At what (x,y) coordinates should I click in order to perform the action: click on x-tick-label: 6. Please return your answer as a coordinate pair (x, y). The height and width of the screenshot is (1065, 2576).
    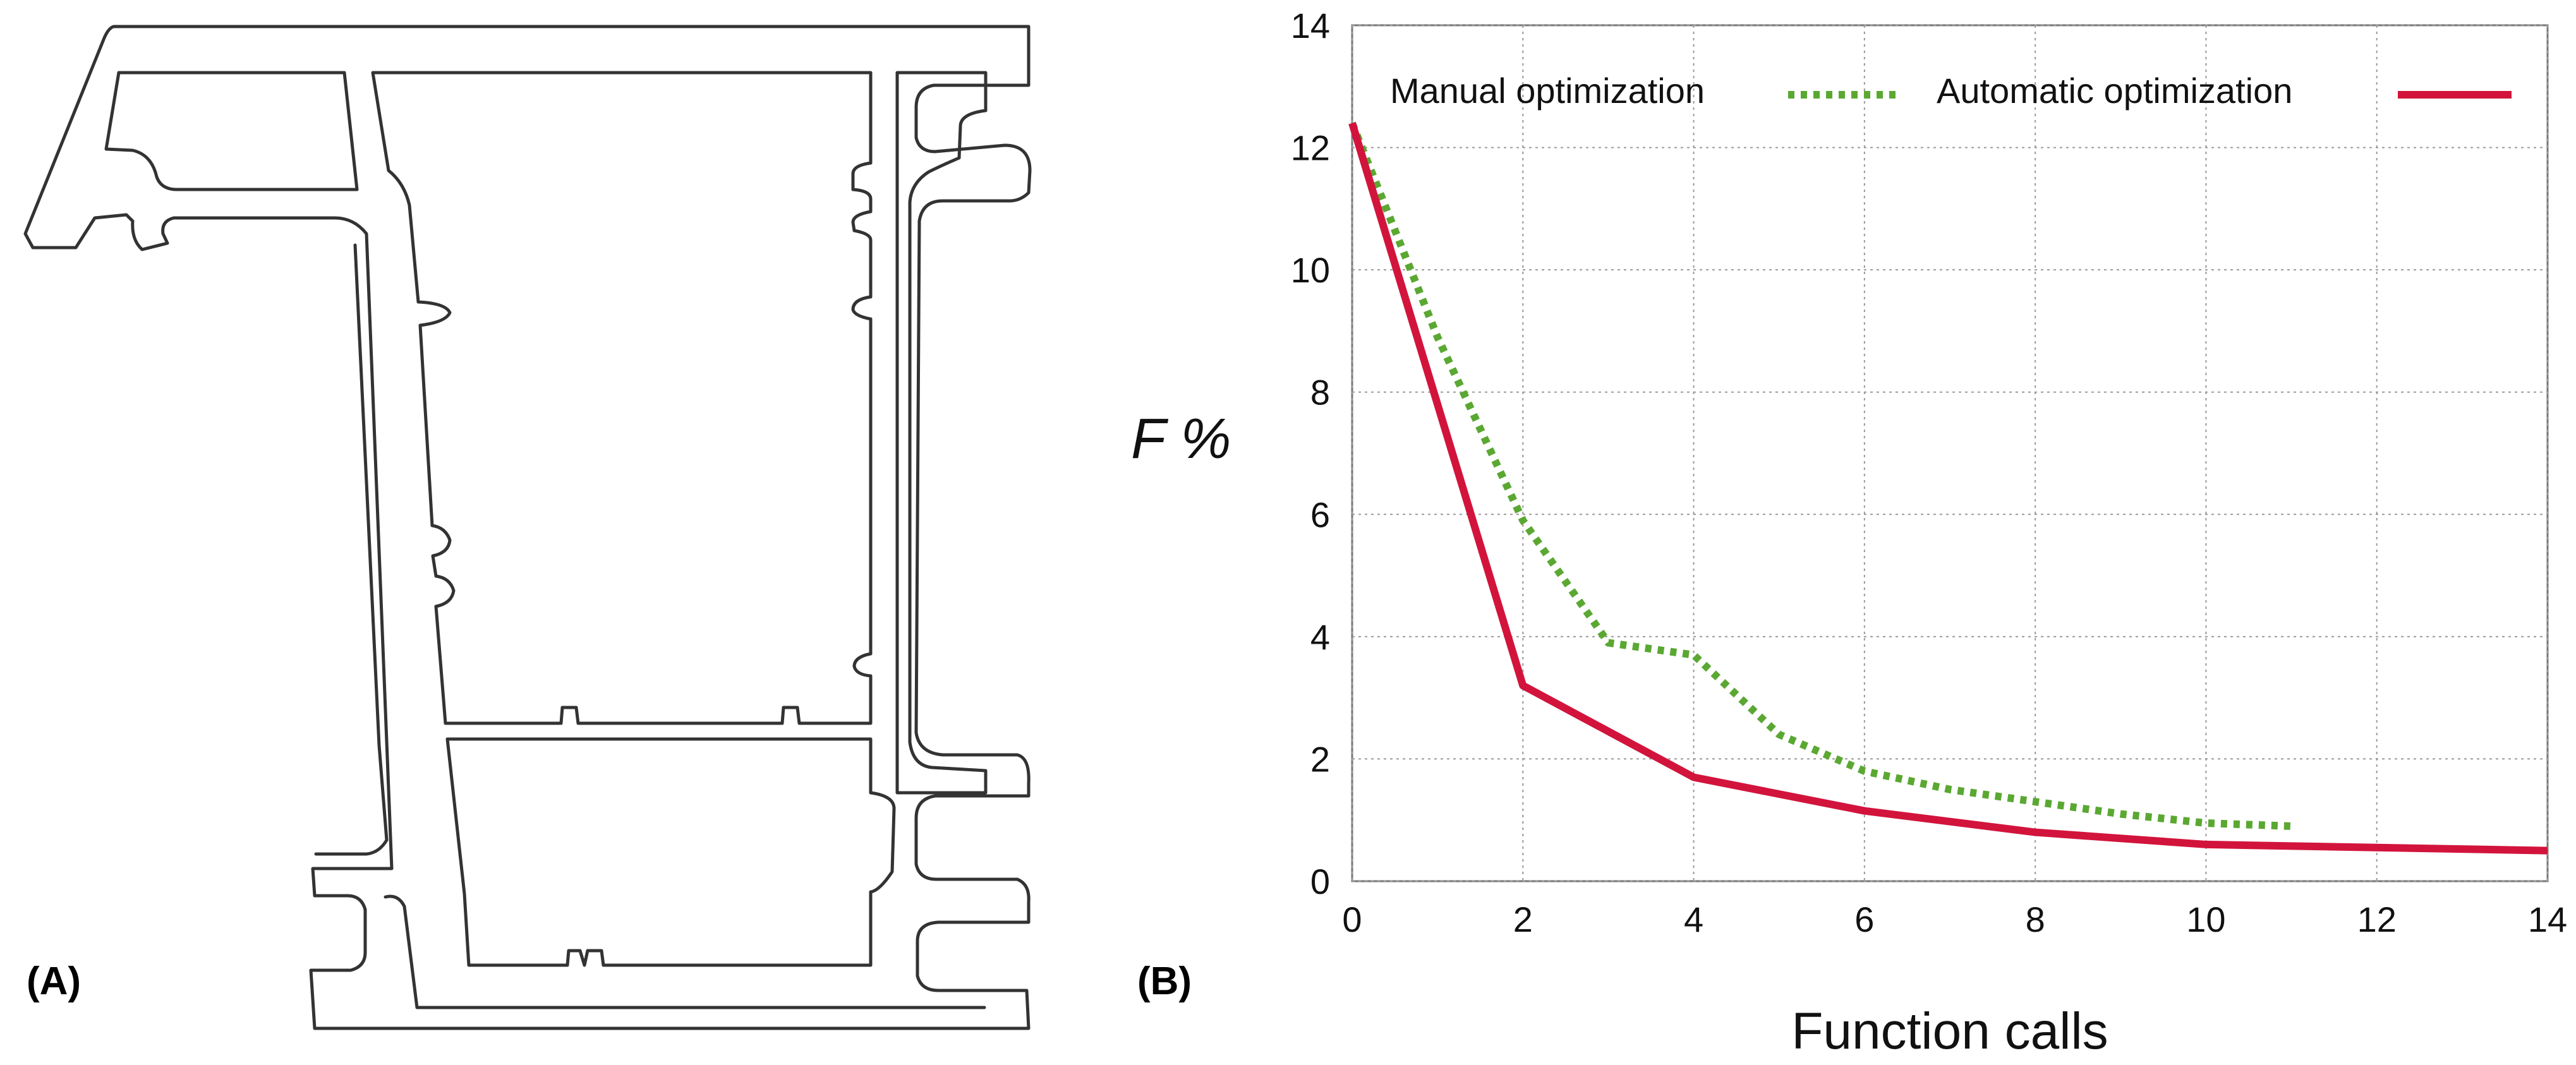
    Looking at the image, I should click on (1864, 919).